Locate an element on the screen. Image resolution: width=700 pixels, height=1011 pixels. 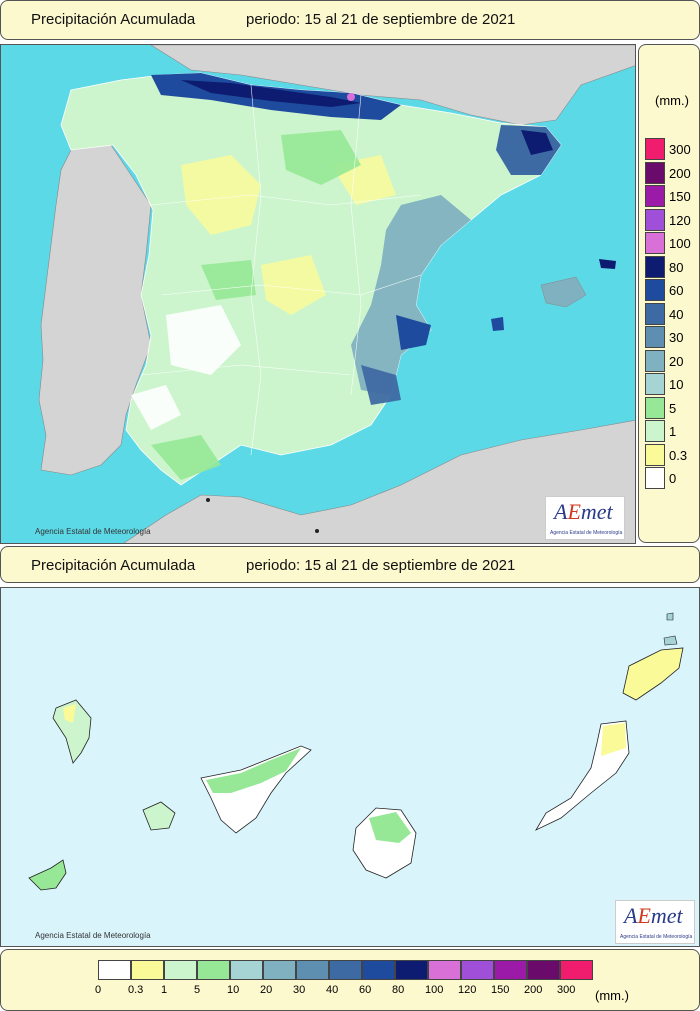
melilla is located at coordinates (317, 531).